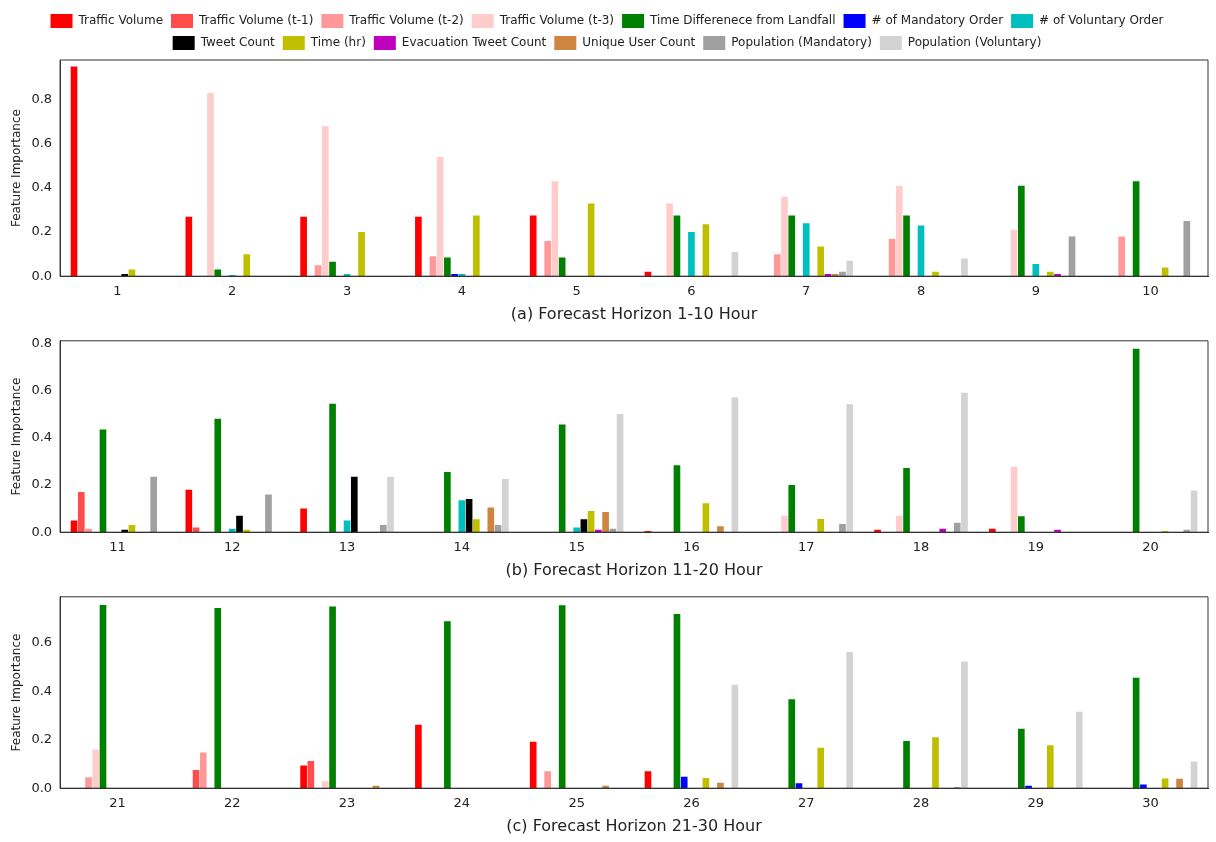 This screenshot has height=842, width=1216. I want to click on x-tick-label: 9, so click(1035, 291).